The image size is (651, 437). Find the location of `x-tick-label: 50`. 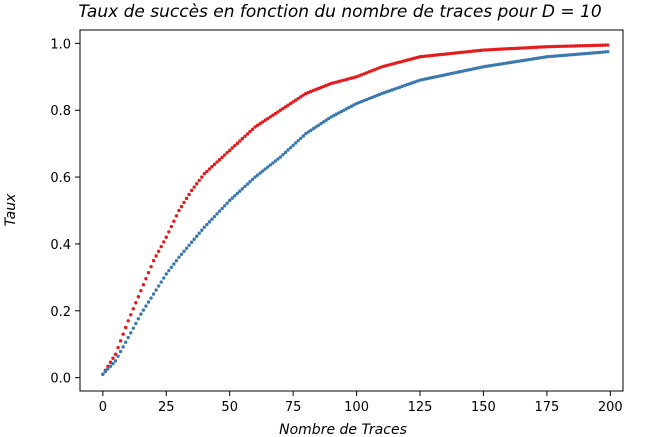

x-tick-label: 50 is located at coordinates (229, 407).